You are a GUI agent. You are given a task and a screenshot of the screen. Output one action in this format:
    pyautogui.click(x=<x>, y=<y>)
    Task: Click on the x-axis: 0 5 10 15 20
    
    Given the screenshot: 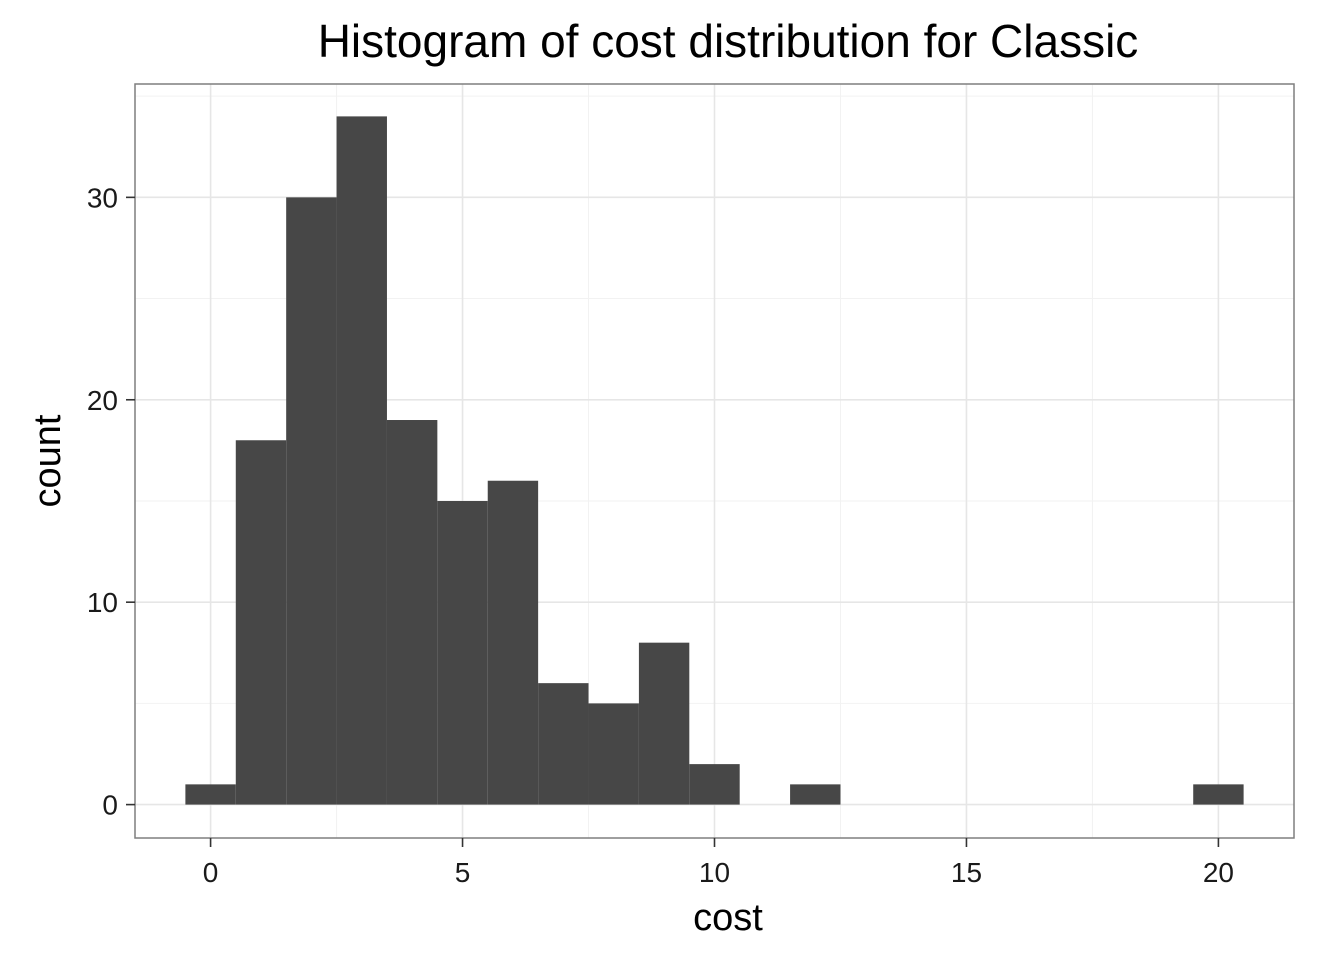 What is the action you would take?
    pyautogui.click(x=718, y=863)
    